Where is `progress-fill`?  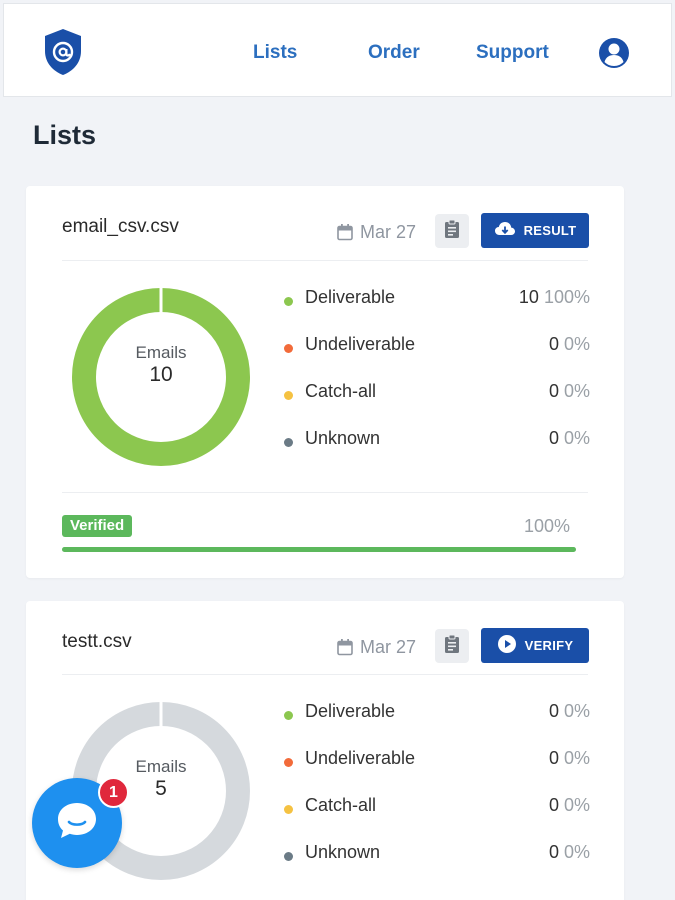
progress-fill is located at coordinates (319, 549).